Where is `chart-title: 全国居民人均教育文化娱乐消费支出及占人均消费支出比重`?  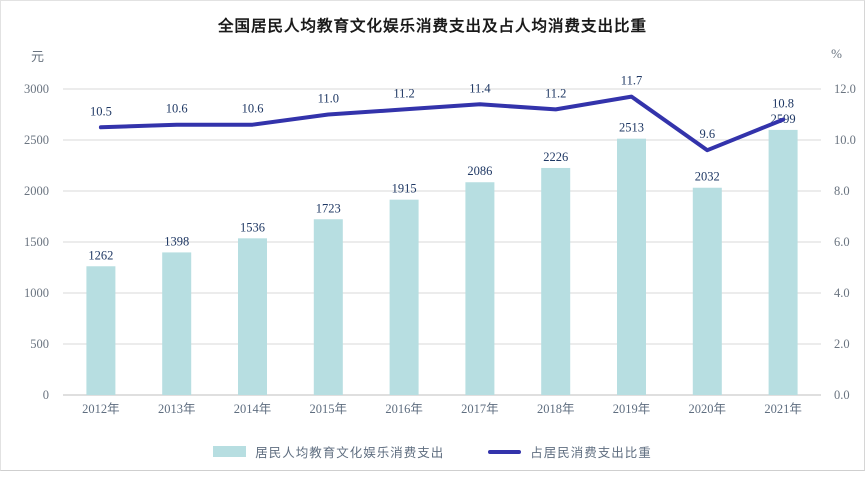 chart-title: 全国居民人均教育文化娱乐消费支出及占人均消费支出比重 is located at coordinates (432, 26).